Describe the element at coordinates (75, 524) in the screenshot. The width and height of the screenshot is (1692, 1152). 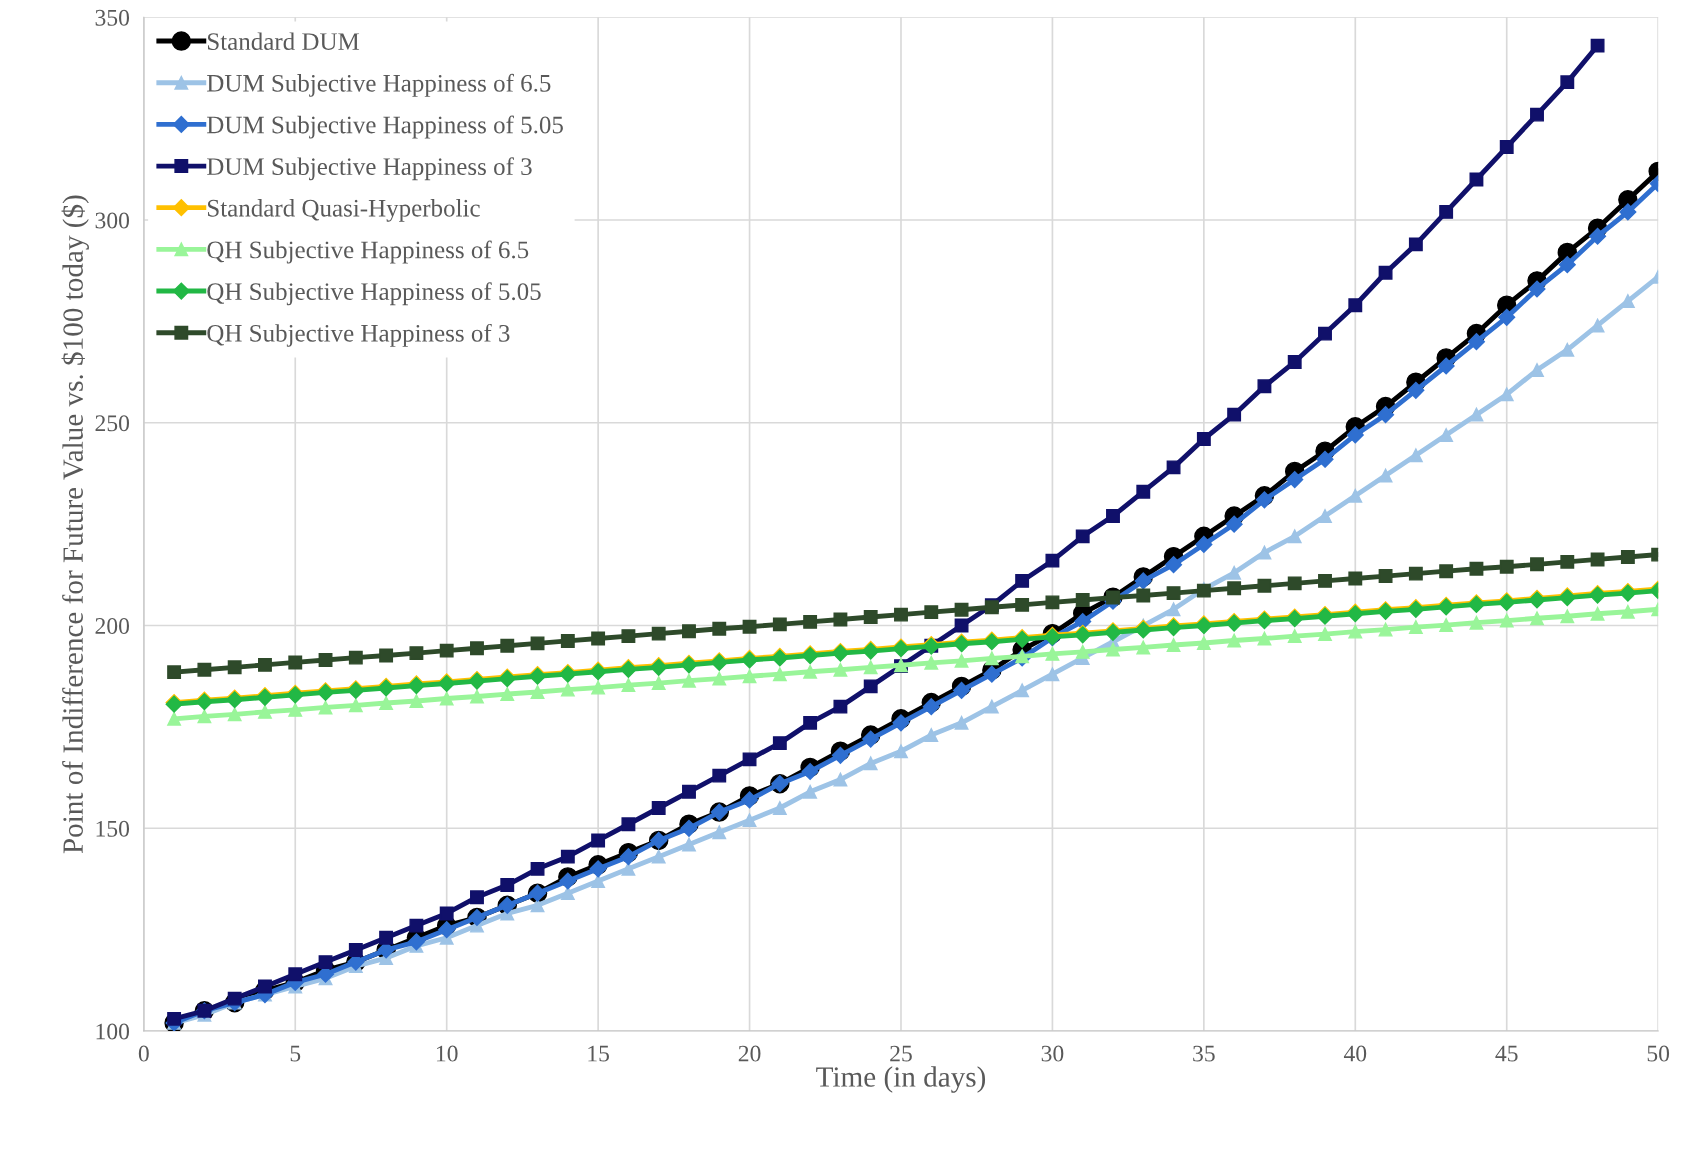
I see `y-axis-title: Point of Indifference for Future Value vs. $100 today ($)` at that location.